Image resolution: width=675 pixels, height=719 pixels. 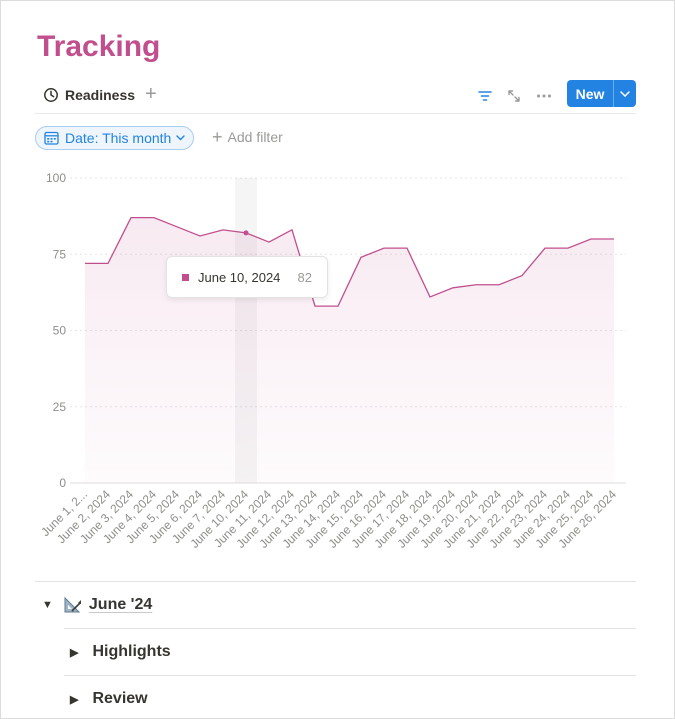 I want to click on toggle-month: ▼ June '24, so click(x=97, y=605).